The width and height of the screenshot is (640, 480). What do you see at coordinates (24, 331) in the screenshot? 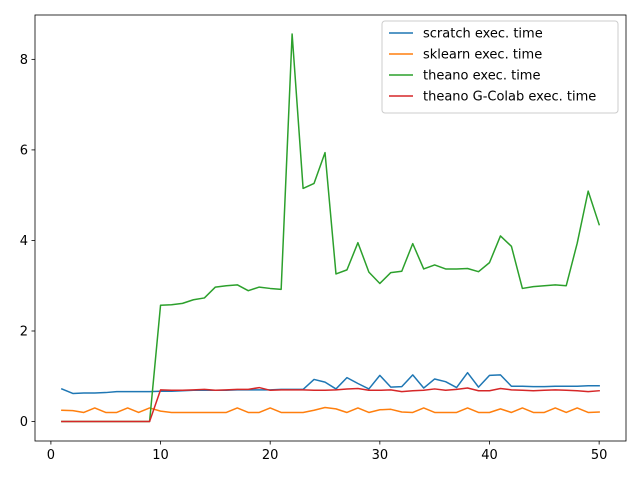
I see `y-tick-label: 2` at bounding box center [24, 331].